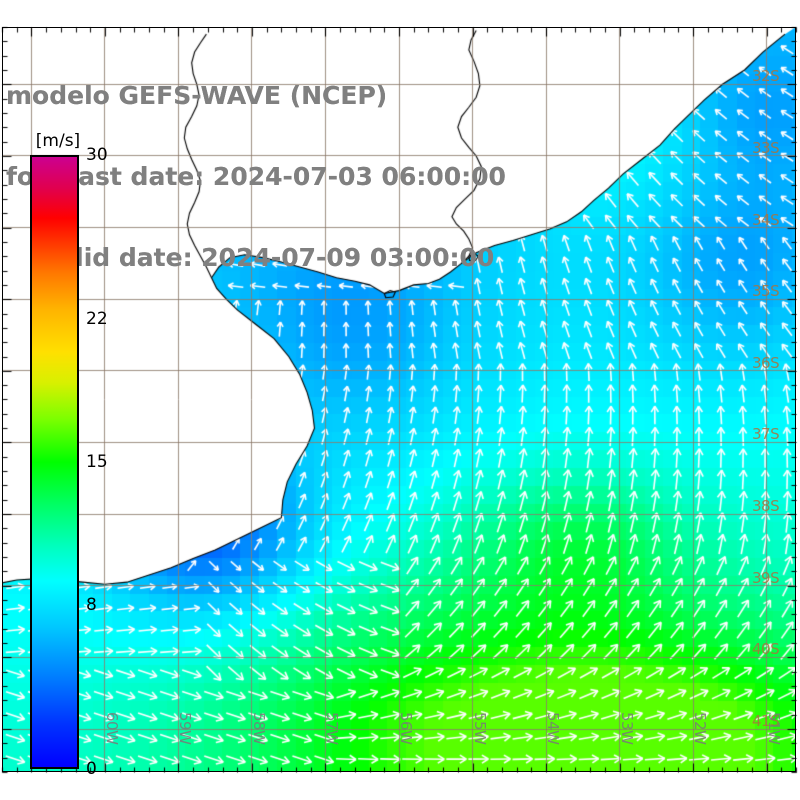 The width and height of the screenshot is (800, 800). Describe the element at coordinates (111, 728) in the screenshot. I see `longitude-label: 60W` at that location.